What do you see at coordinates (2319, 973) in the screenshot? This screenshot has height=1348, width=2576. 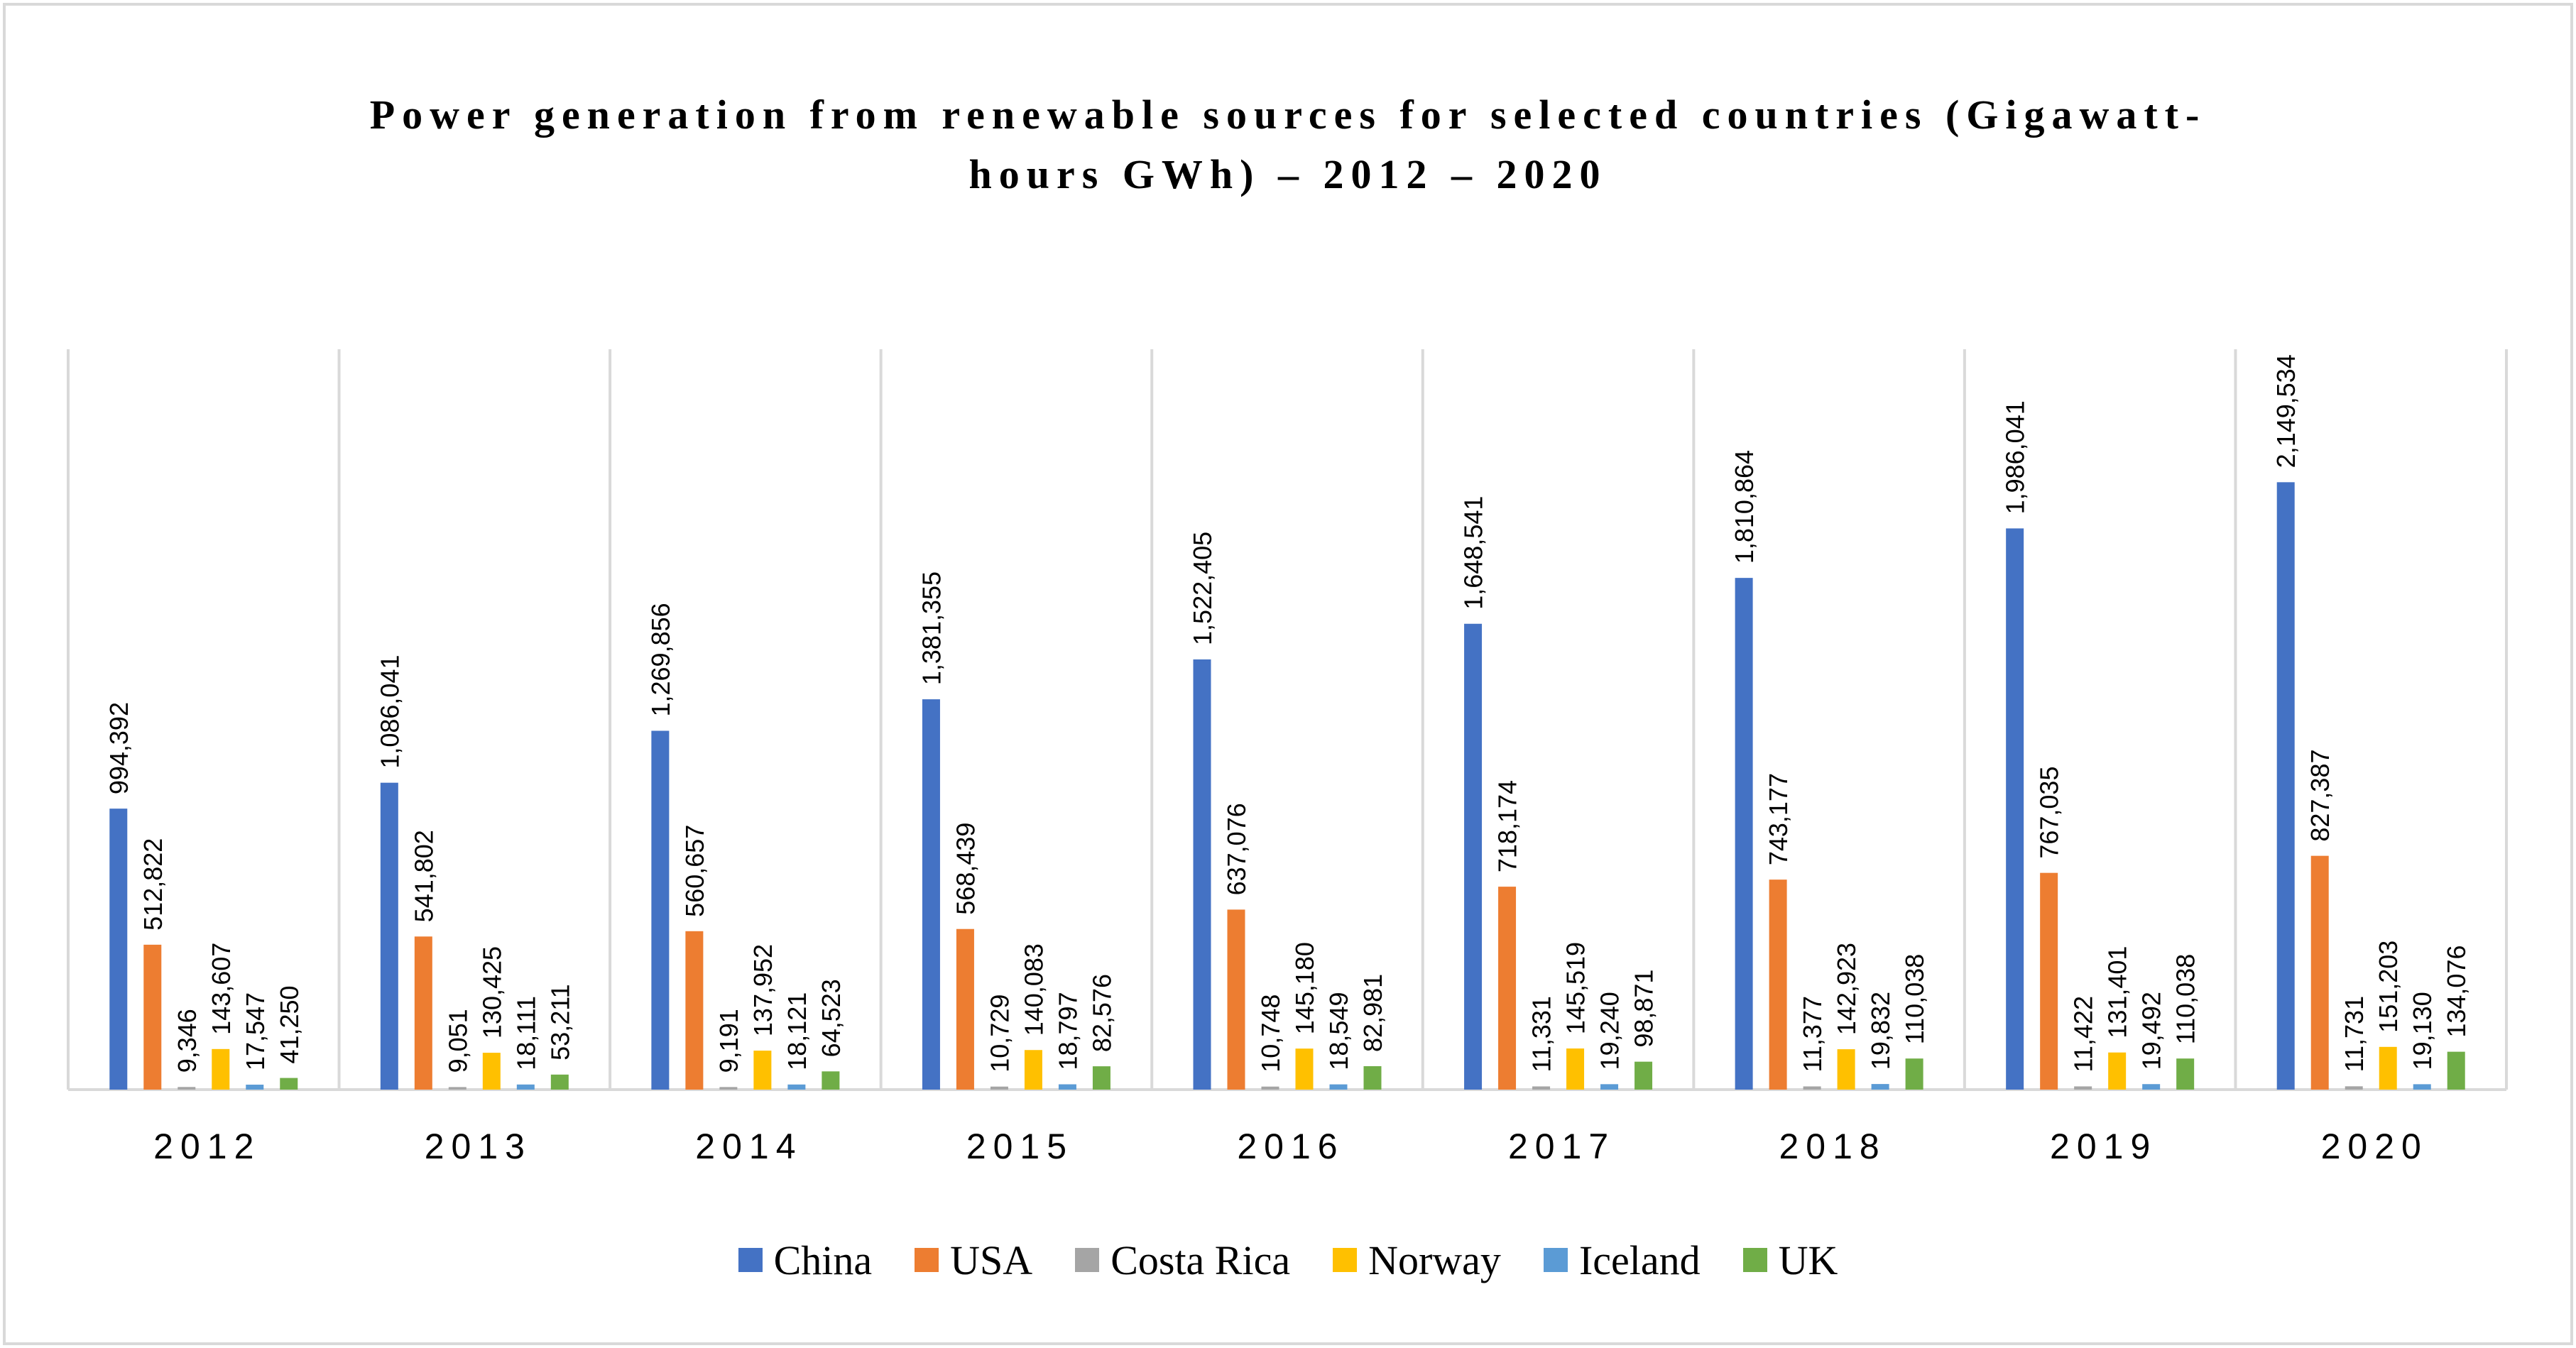 I see `bar-usa-2020` at bounding box center [2319, 973].